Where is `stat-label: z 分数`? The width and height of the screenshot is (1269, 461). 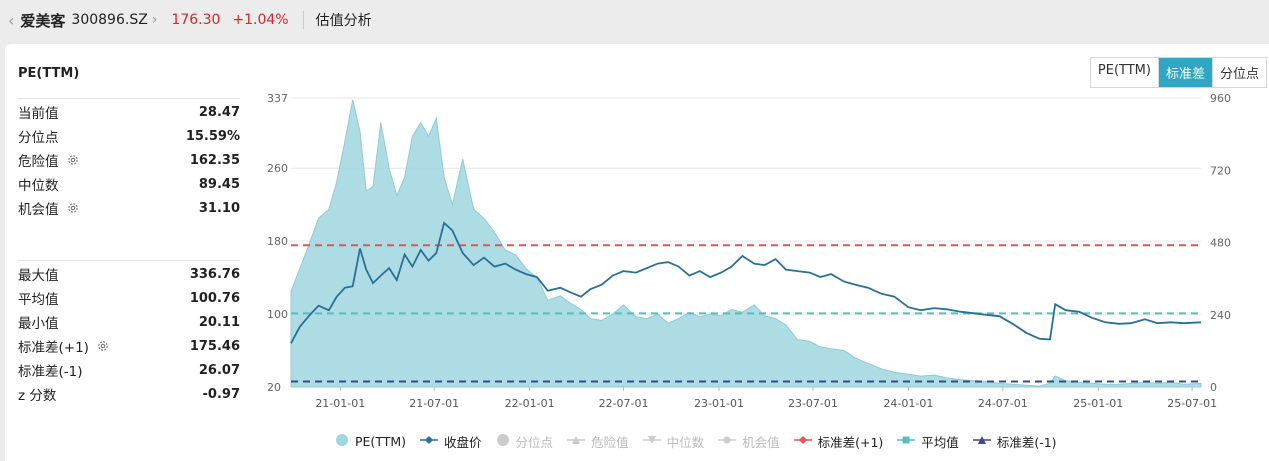
stat-label: z 分数 is located at coordinates (37, 396).